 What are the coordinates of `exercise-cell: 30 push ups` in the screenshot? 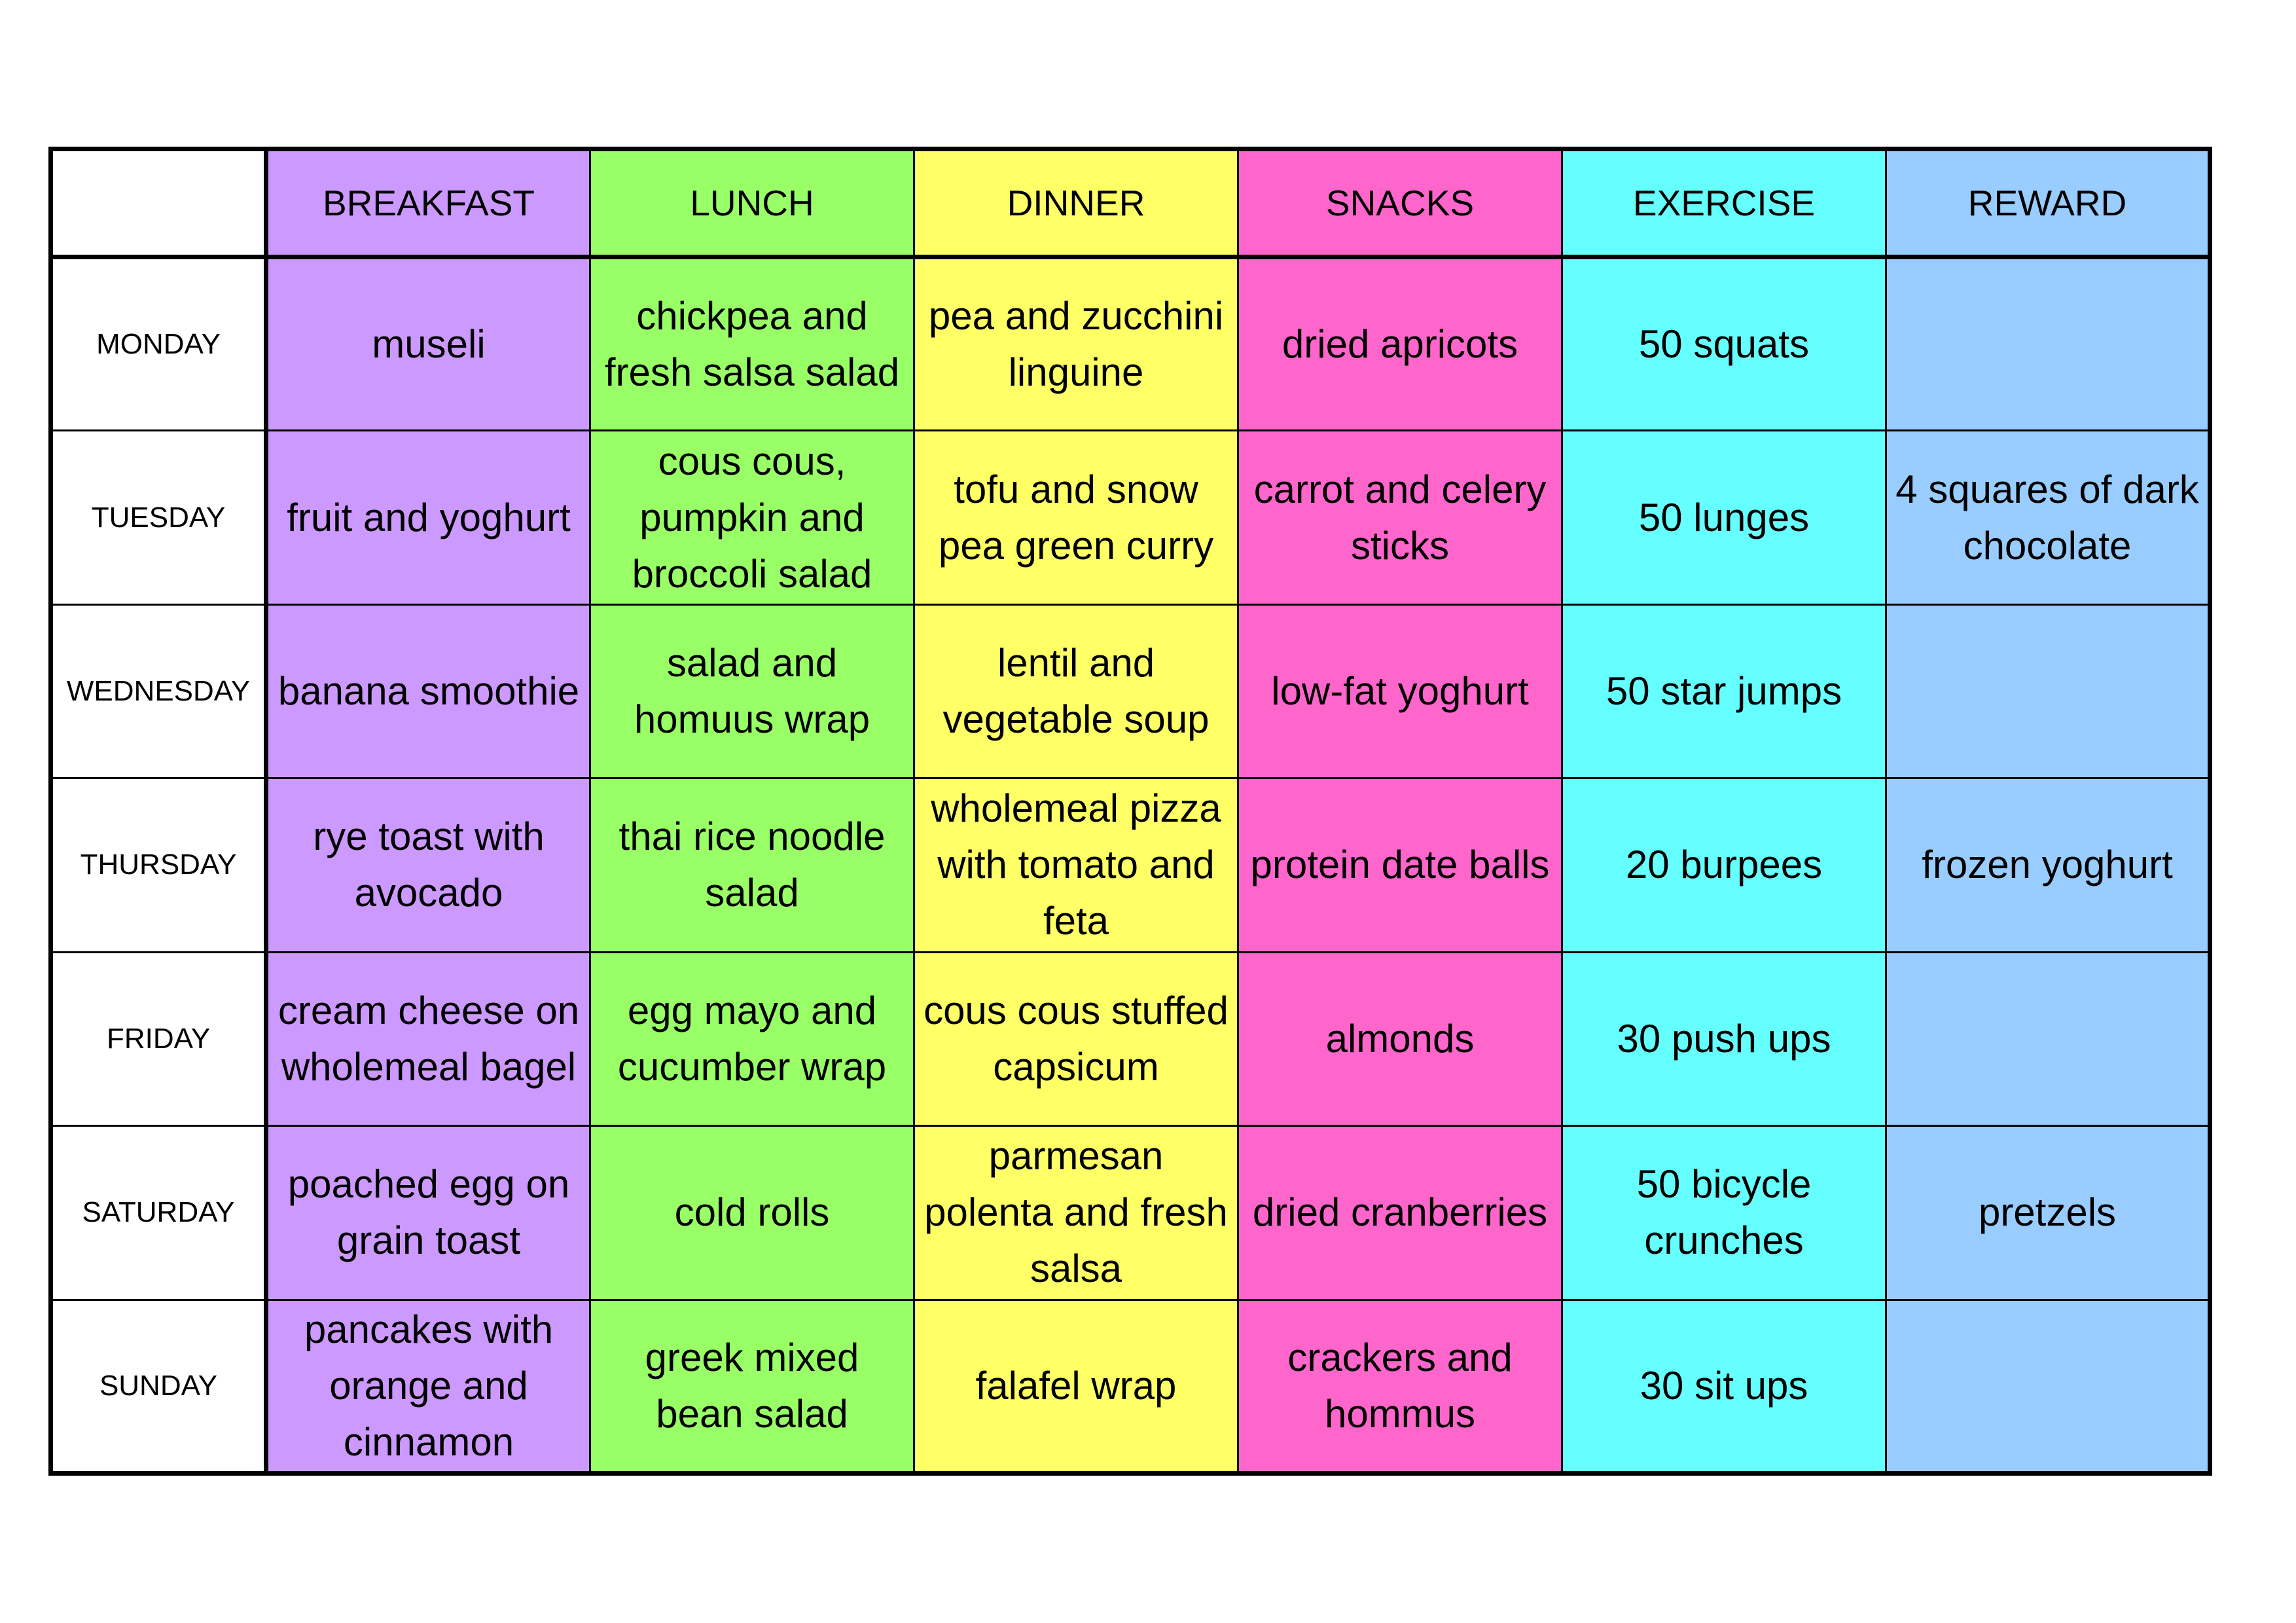 It's located at (1724, 1039).